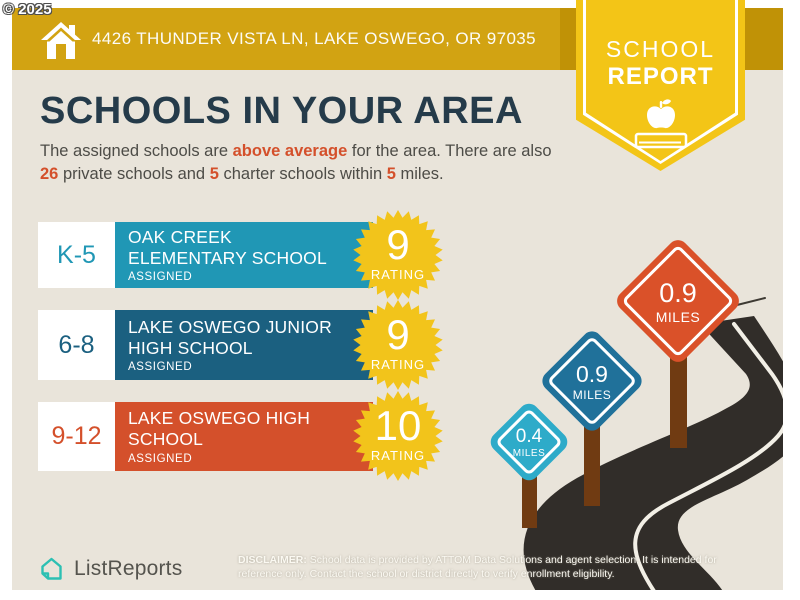  Describe the element at coordinates (764, 39) in the screenshot. I see `badge-shadow-right` at that location.